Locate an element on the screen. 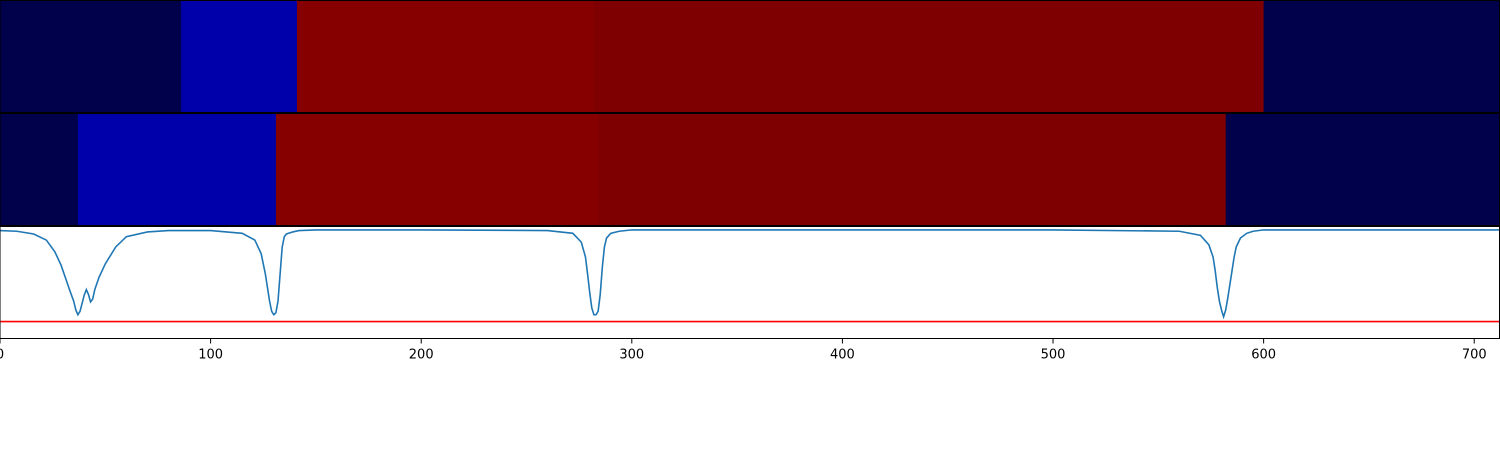  x-tick-label: 400 is located at coordinates (842, 355).